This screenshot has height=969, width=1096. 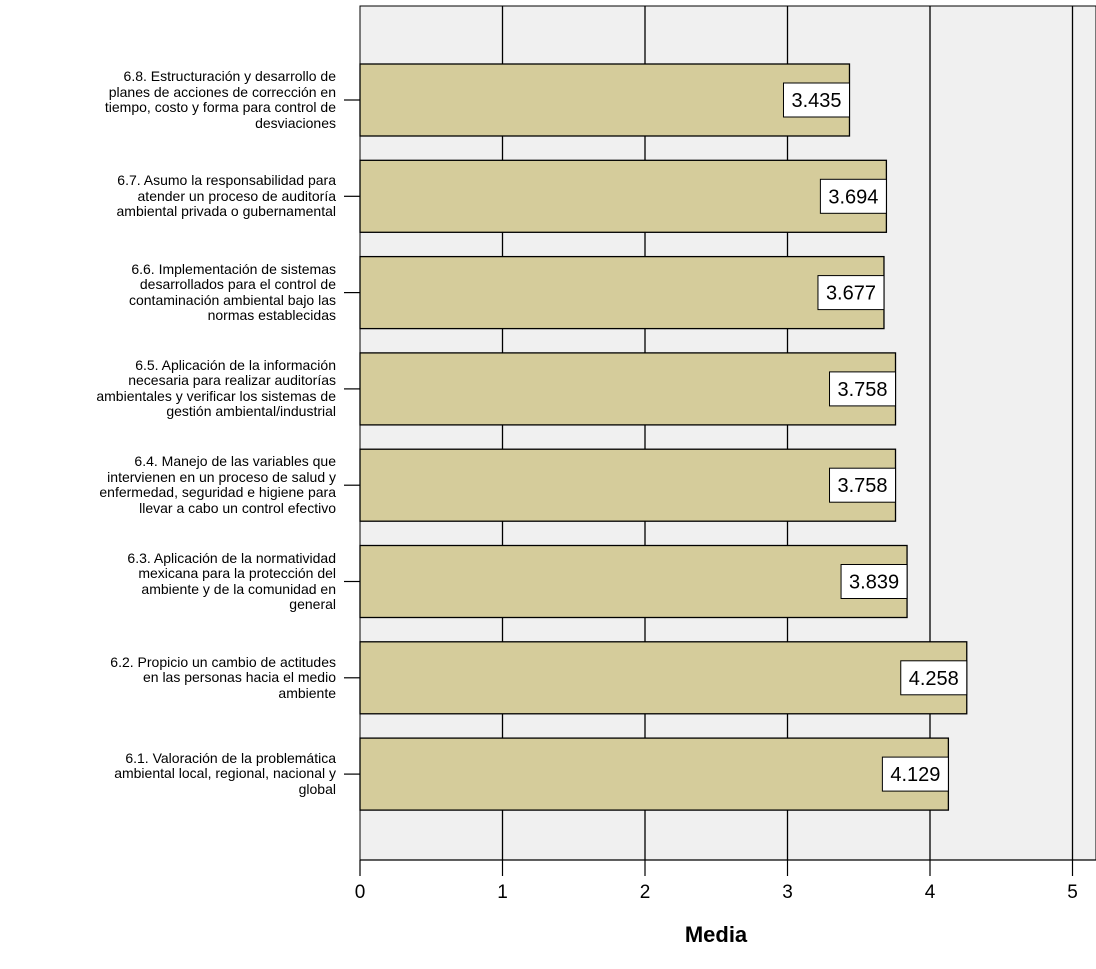 I want to click on data-label: 4.129, so click(x=915, y=775).